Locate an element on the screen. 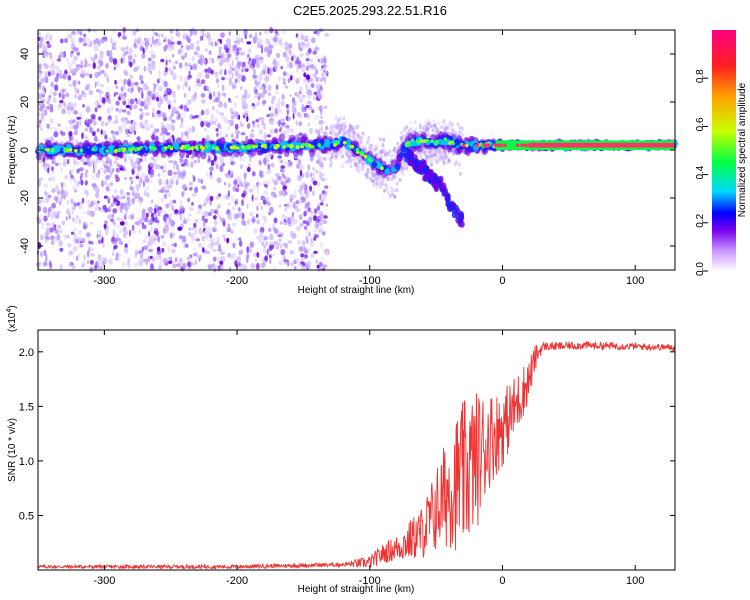  heatmap-branch-point is located at coordinates (406, 159).